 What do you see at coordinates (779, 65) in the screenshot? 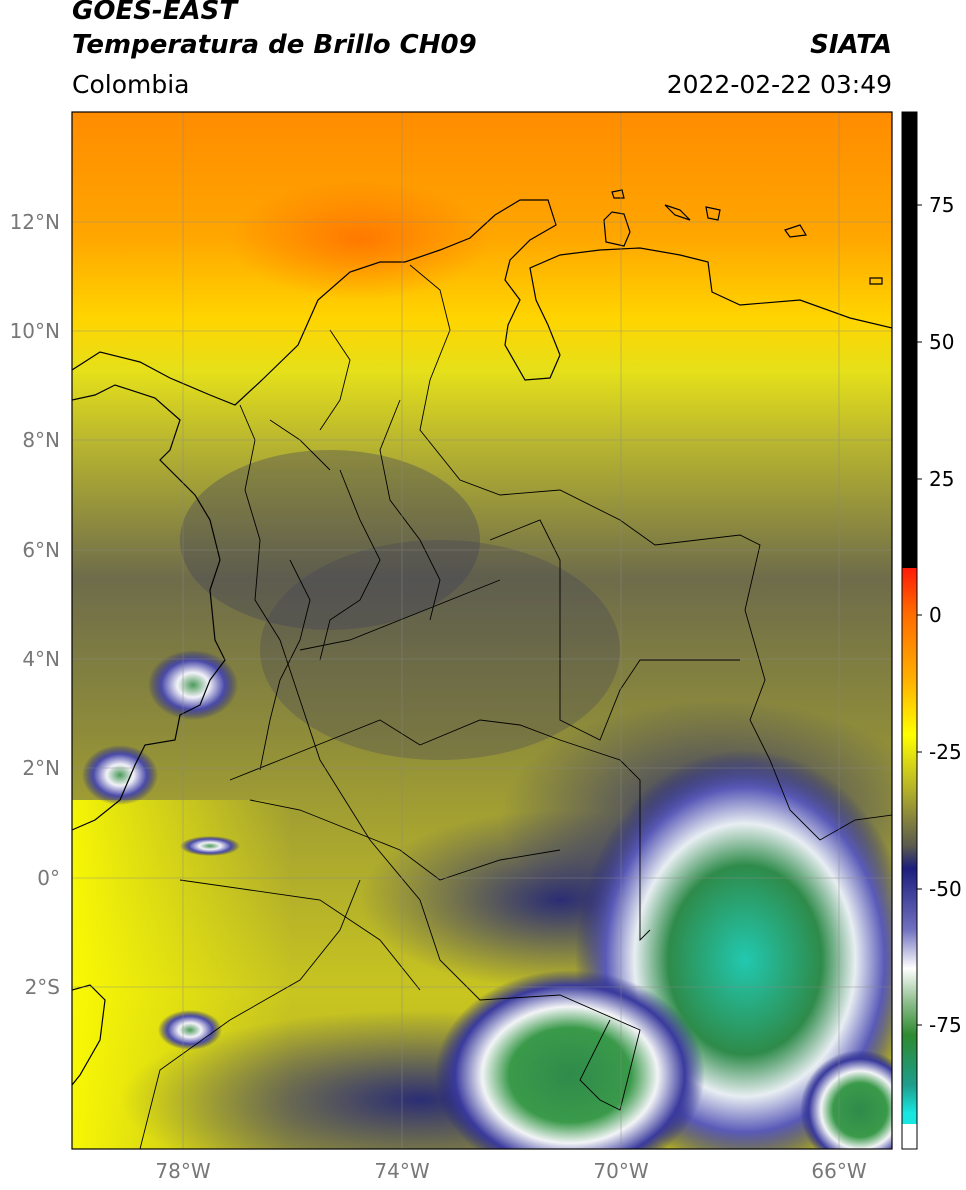
I see `right-header: SIATA 2022-02-22 03:49` at bounding box center [779, 65].